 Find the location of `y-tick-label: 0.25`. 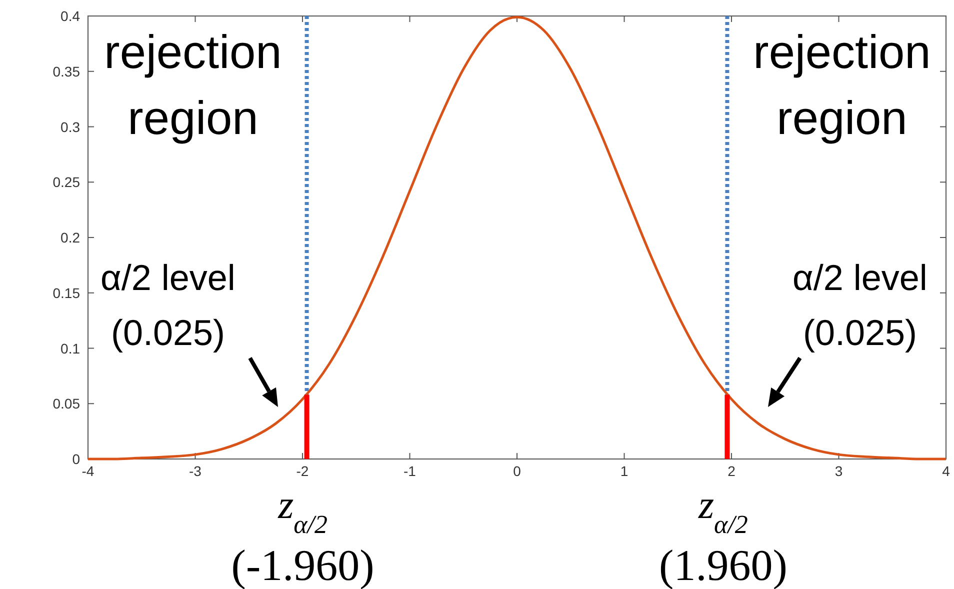

y-tick-label: 0.25 is located at coordinates (66, 182).